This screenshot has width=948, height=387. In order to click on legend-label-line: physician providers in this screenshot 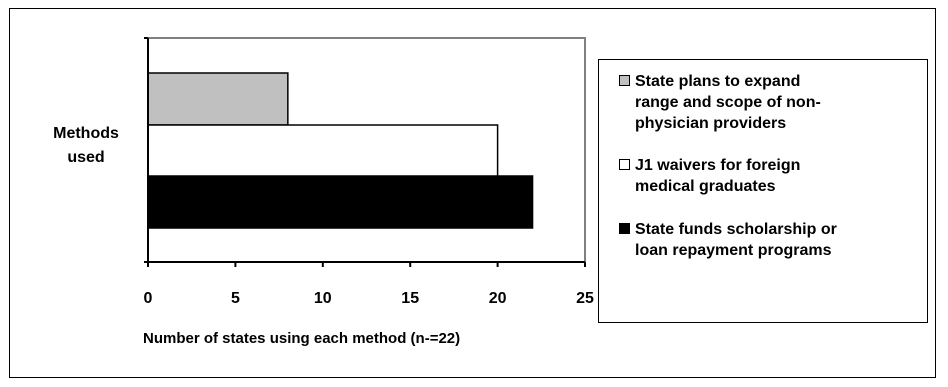, I will do `click(711, 123)`.